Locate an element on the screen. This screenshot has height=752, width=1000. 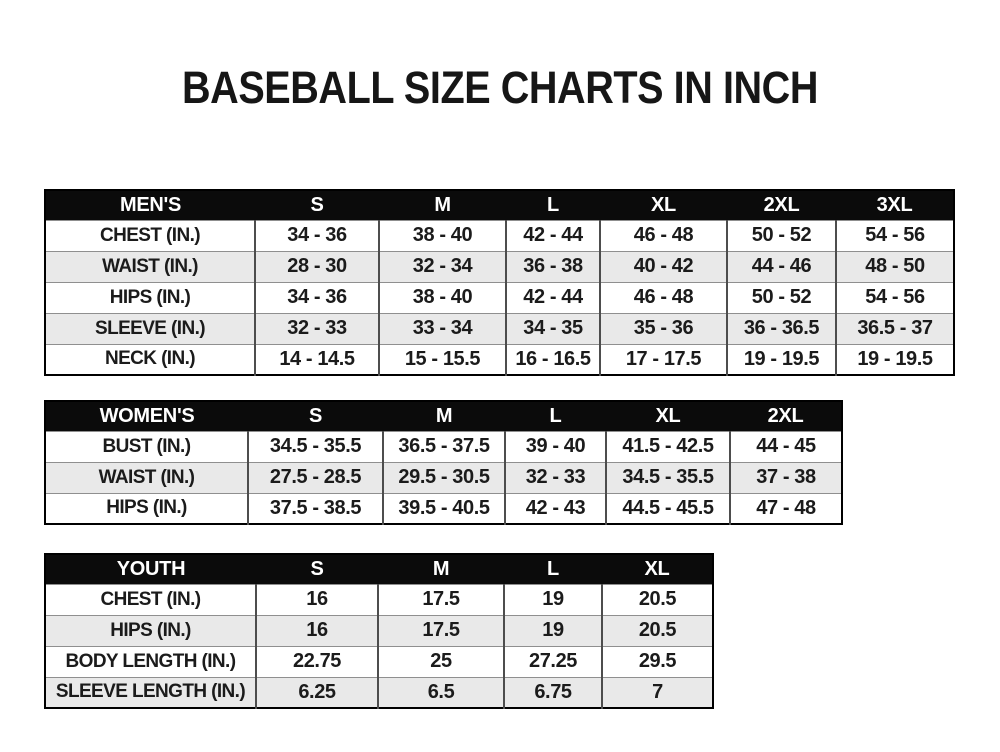
table-row: CHEST (IN.) 16 17.5 19 20.5 is located at coordinates (379, 599).